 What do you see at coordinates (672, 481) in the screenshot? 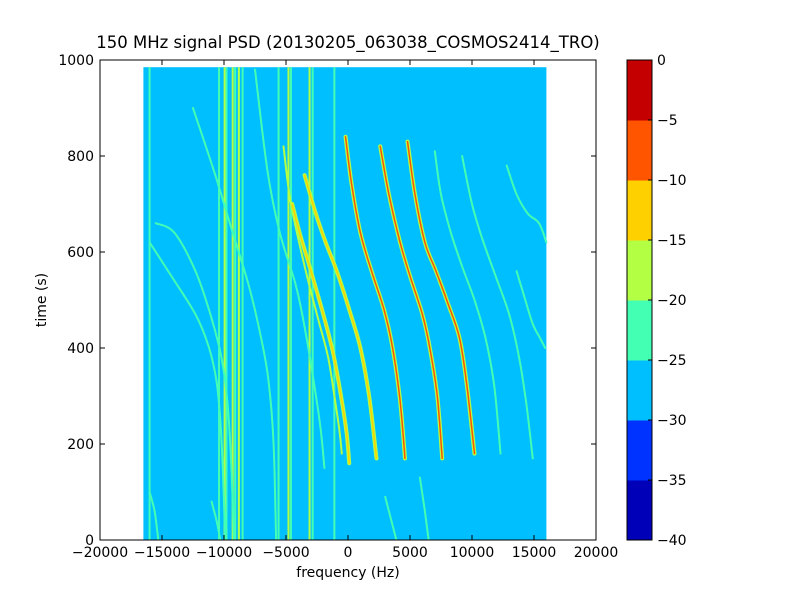
I see `colorbar-tick-label: −35` at bounding box center [672, 481].